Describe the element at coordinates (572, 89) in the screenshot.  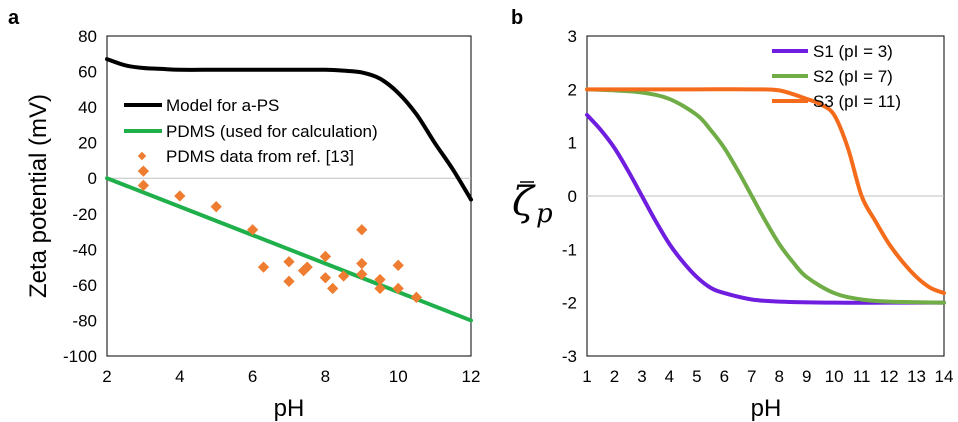
I see `panel-b-y-tick-2: 2` at that location.